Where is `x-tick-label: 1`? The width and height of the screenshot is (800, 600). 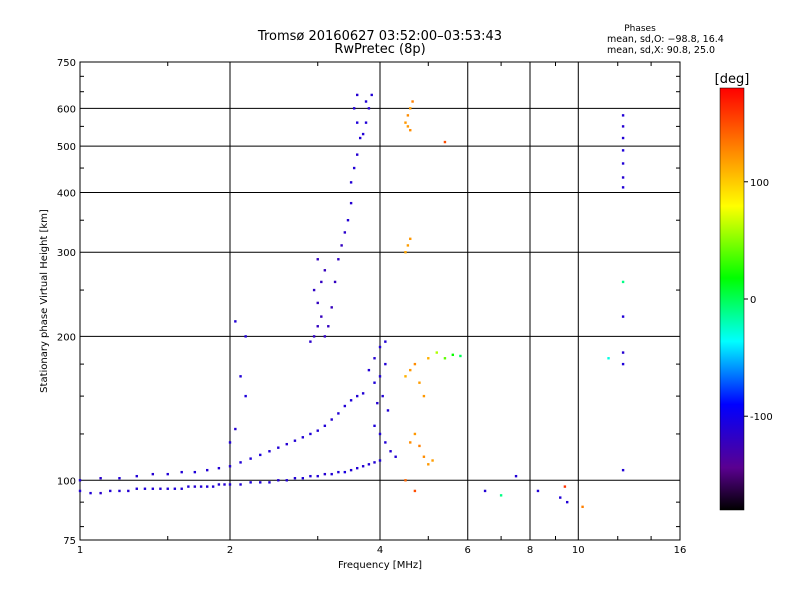
x-tick-label: 1 is located at coordinates (80, 550).